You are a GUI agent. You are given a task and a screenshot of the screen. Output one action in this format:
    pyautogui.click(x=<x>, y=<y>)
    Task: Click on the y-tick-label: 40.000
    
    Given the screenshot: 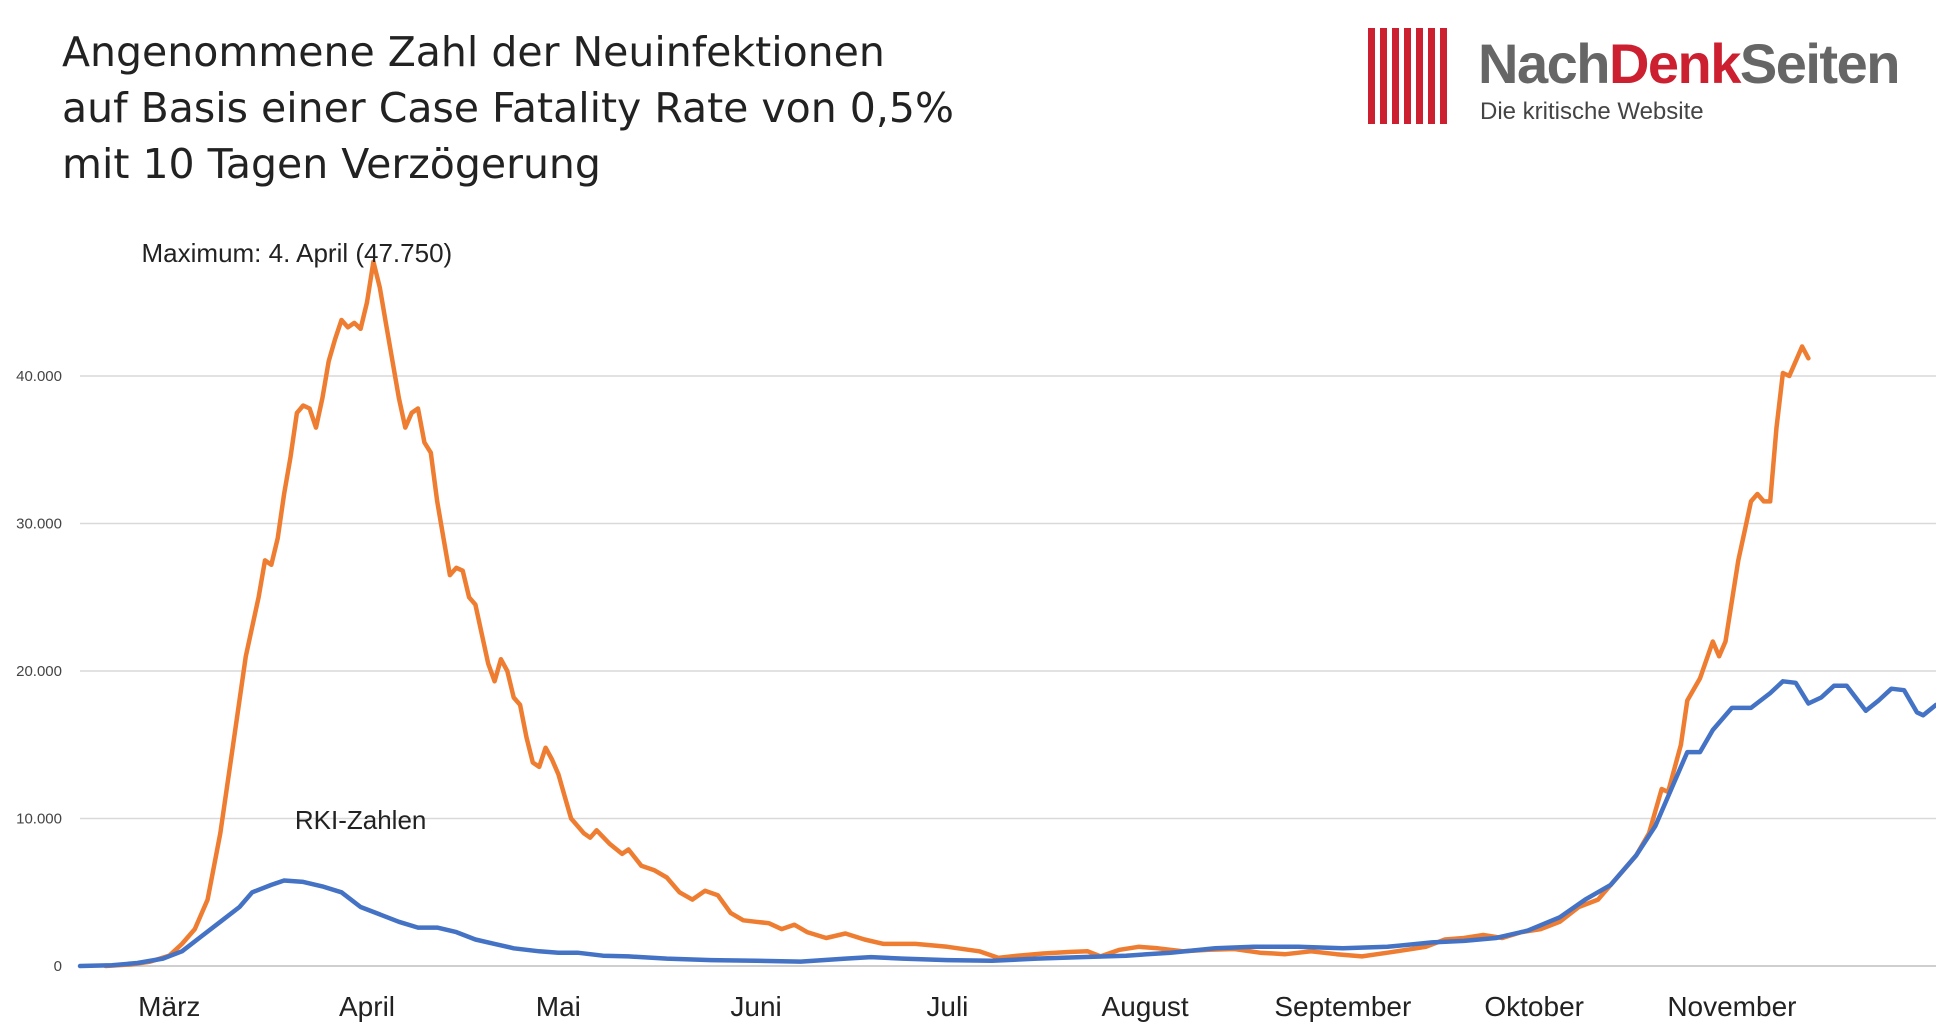 What is the action you would take?
    pyautogui.click(x=39, y=376)
    